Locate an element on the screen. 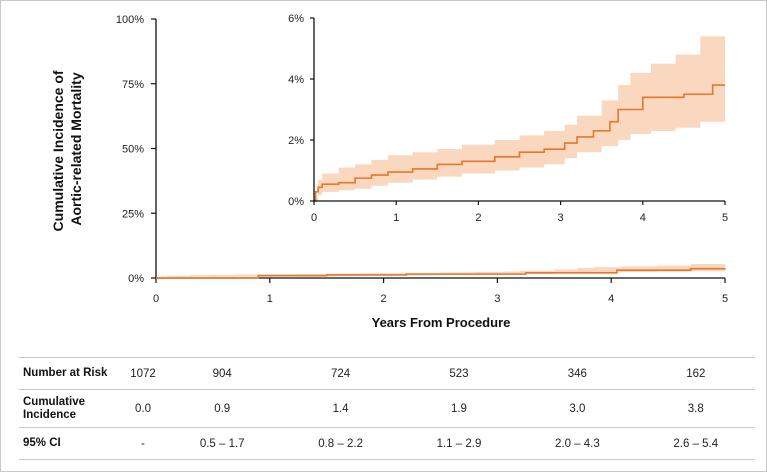 Image resolution: width=767 pixels, height=472 pixels. risk-cell: 1.9 is located at coordinates (459, 408).